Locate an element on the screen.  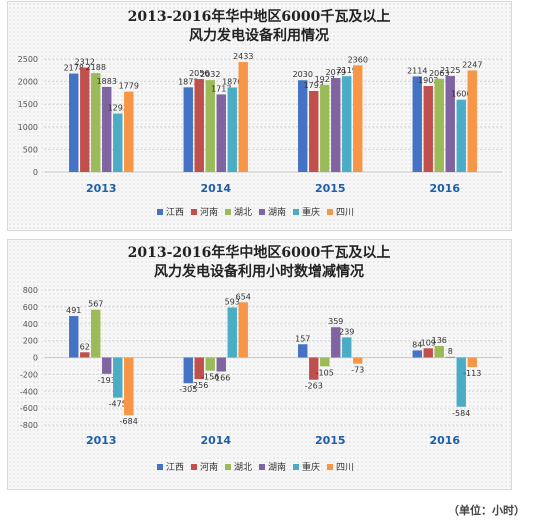
c2-data-label: -156 is located at coordinates (210, 377).